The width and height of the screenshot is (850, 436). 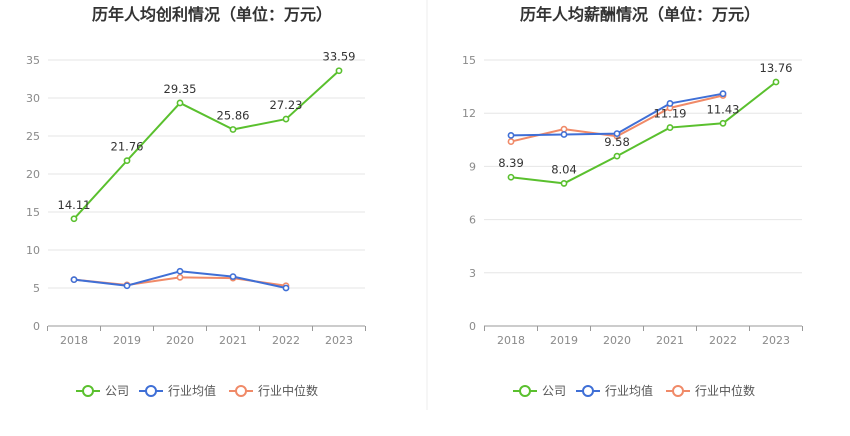 I want to click on data-label: 14.11, so click(x=74, y=205).